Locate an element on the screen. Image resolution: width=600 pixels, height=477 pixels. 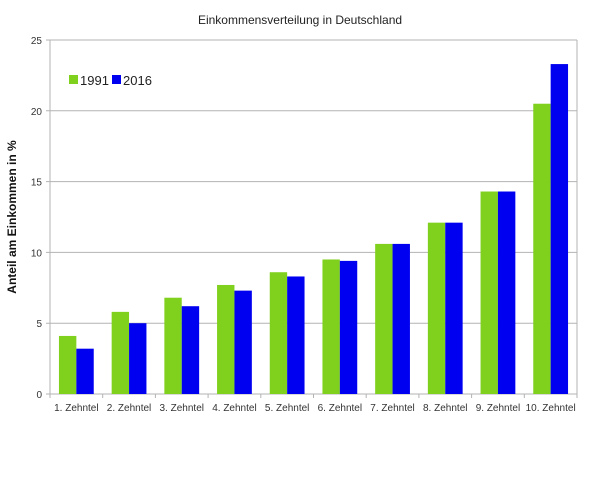
y-tick-label: 25 is located at coordinates (37, 41).